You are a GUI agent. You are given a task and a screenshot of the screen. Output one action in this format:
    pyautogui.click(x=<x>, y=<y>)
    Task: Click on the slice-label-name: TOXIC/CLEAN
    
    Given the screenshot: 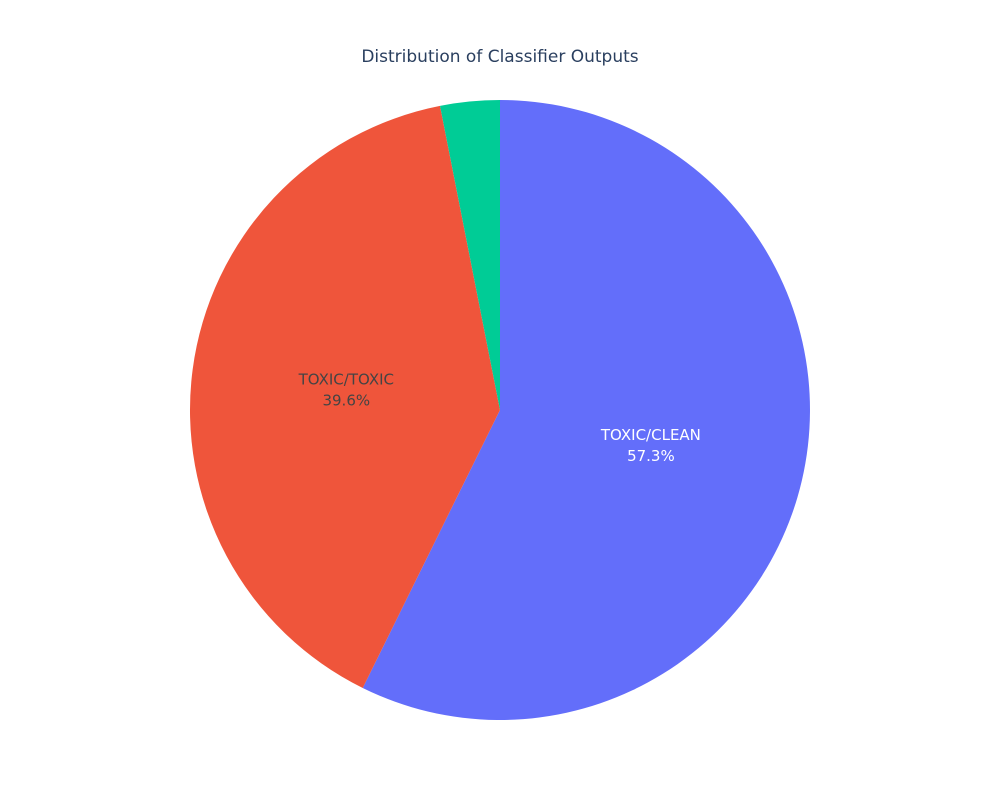 What is the action you would take?
    pyautogui.click(x=650, y=435)
    